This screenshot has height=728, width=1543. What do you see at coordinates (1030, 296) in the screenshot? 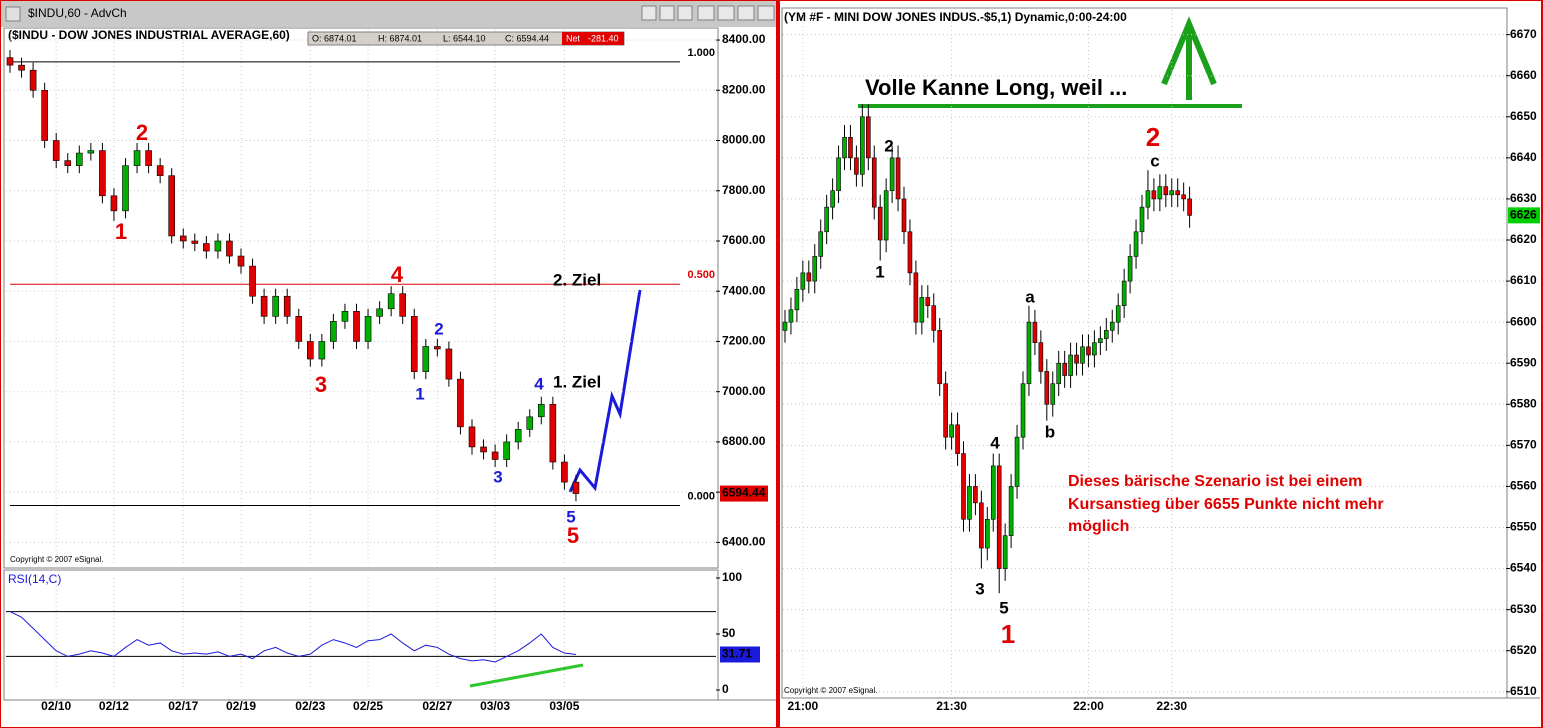
I see `annotation: a` at bounding box center [1030, 296].